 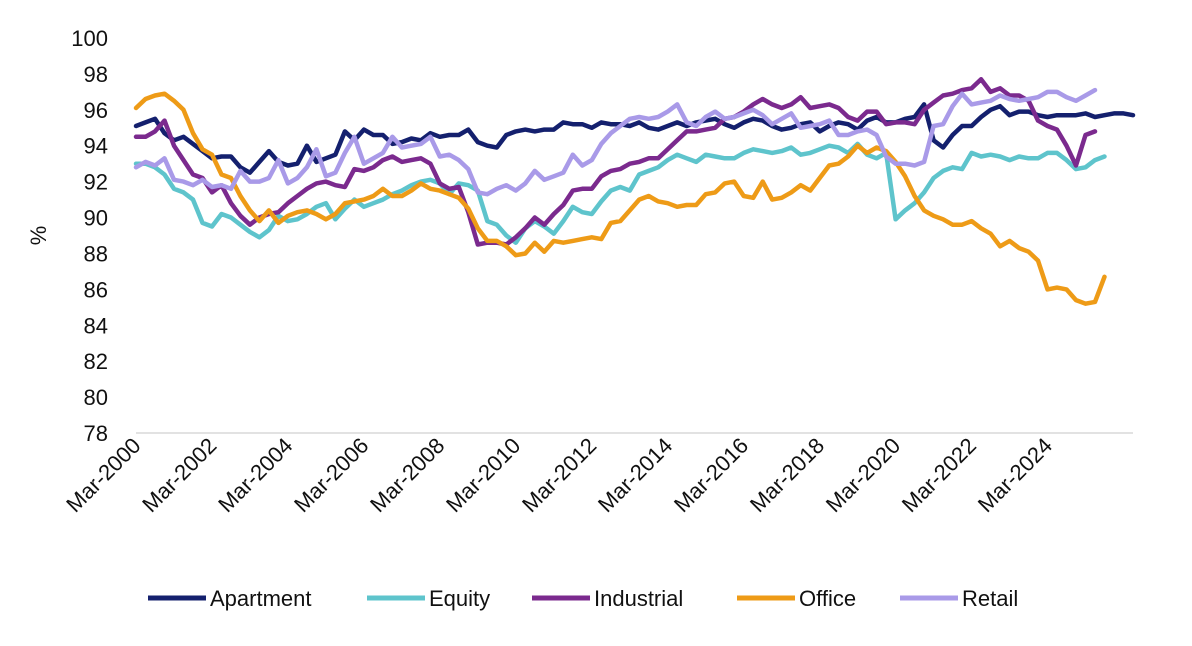 I want to click on x-tick-label: Mar-2002, so click(x=179, y=475).